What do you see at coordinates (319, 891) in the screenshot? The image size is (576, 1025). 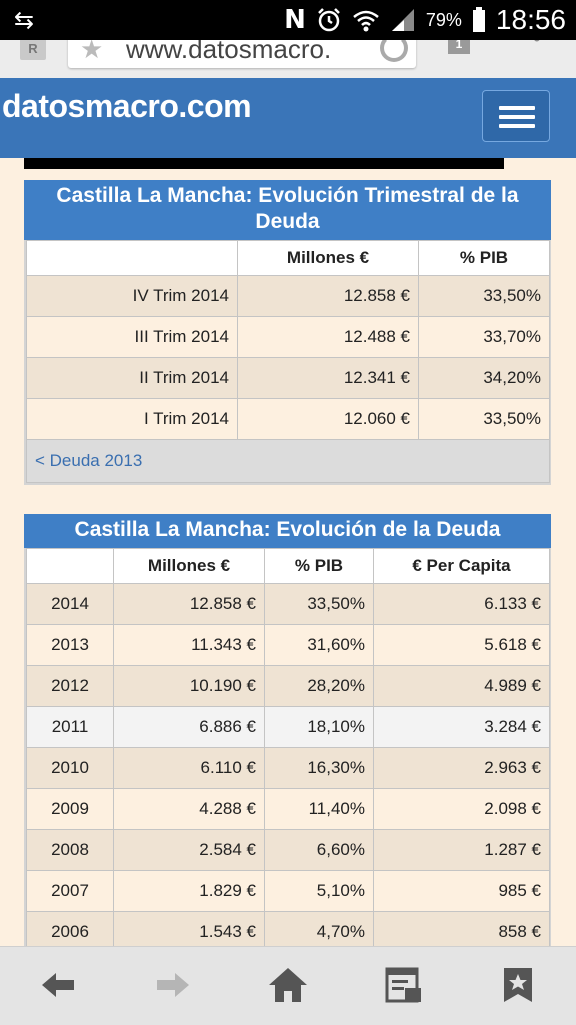 I see `pib-cell: 5,10%` at bounding box center [319, 891].